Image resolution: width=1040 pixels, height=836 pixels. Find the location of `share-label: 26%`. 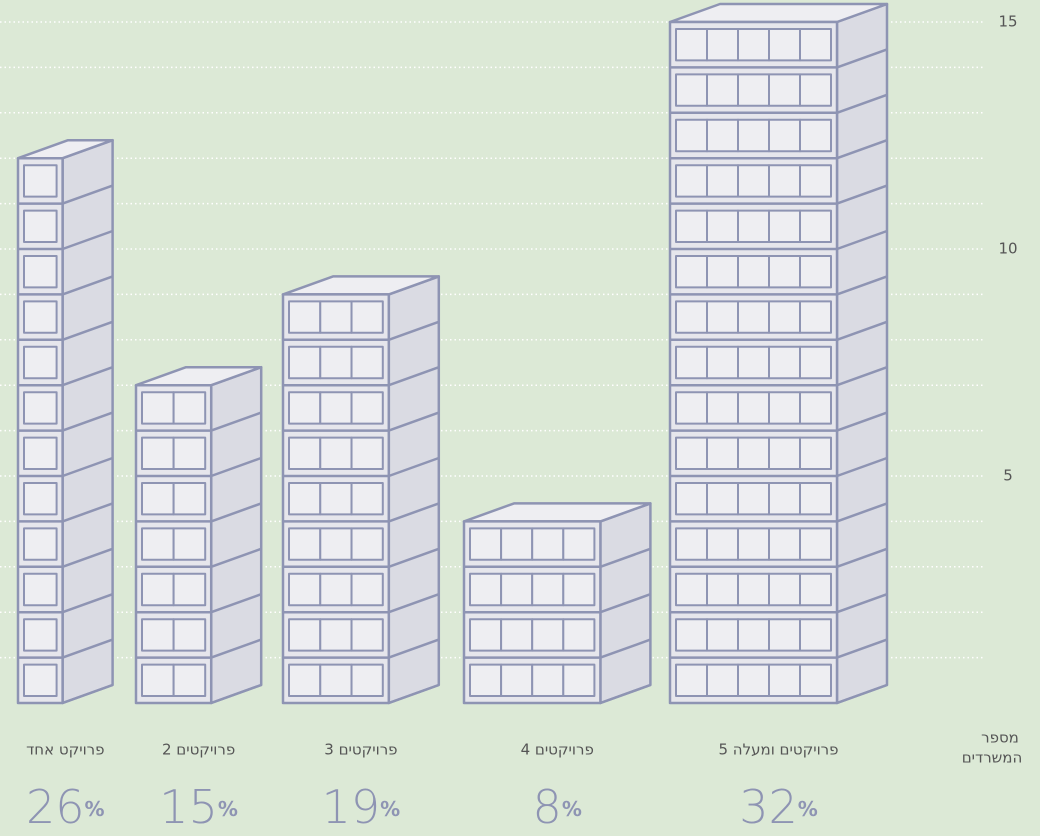

share-label: 26% is located at coordinates (65, 807).